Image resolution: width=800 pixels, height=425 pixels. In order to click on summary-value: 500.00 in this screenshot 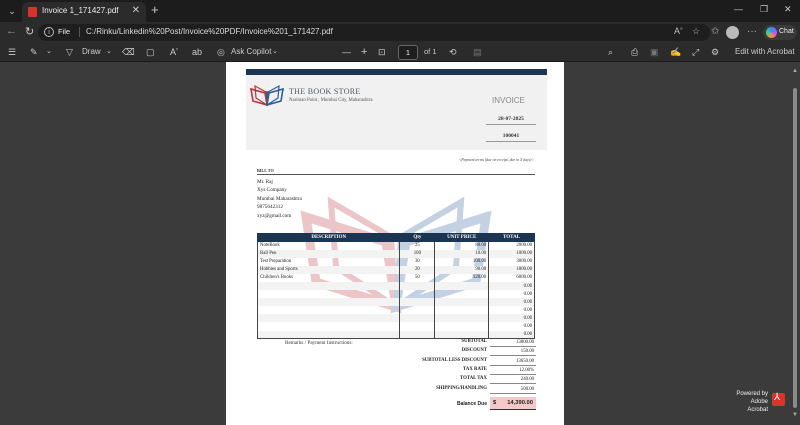, I will do `click(513, 389)`.